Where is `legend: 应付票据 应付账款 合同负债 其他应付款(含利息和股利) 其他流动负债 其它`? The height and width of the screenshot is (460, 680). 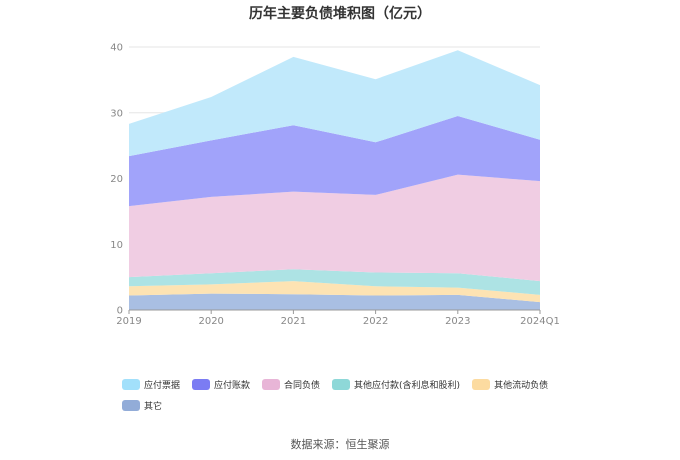 legend: 应付票据 应付账款 合同负债 其他应付款(含利息和股利) 其他流动负债 其它 is located at coordinates (357, 395).